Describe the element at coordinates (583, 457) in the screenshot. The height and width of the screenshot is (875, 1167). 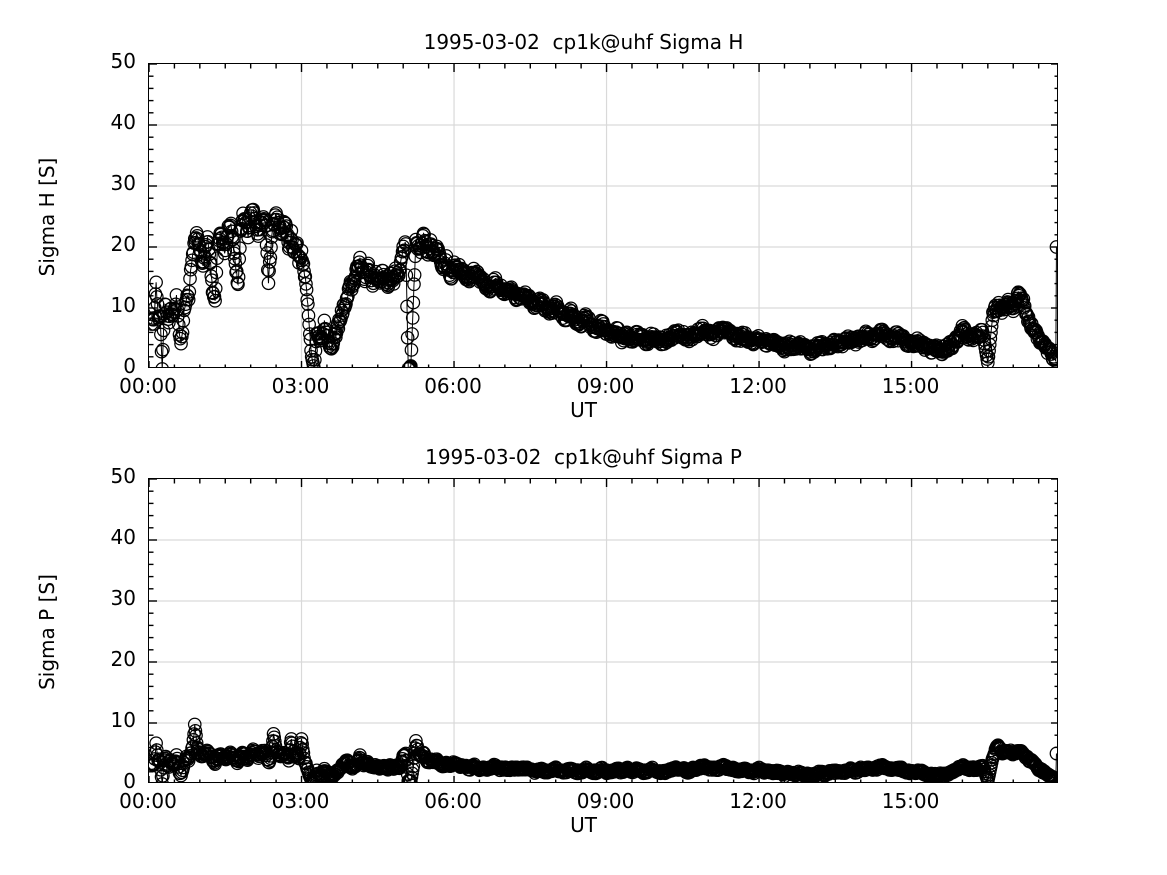
I see `panel-sigma-p-title: 1995-03-02 cp1k@uhf Sigma P` at that location.